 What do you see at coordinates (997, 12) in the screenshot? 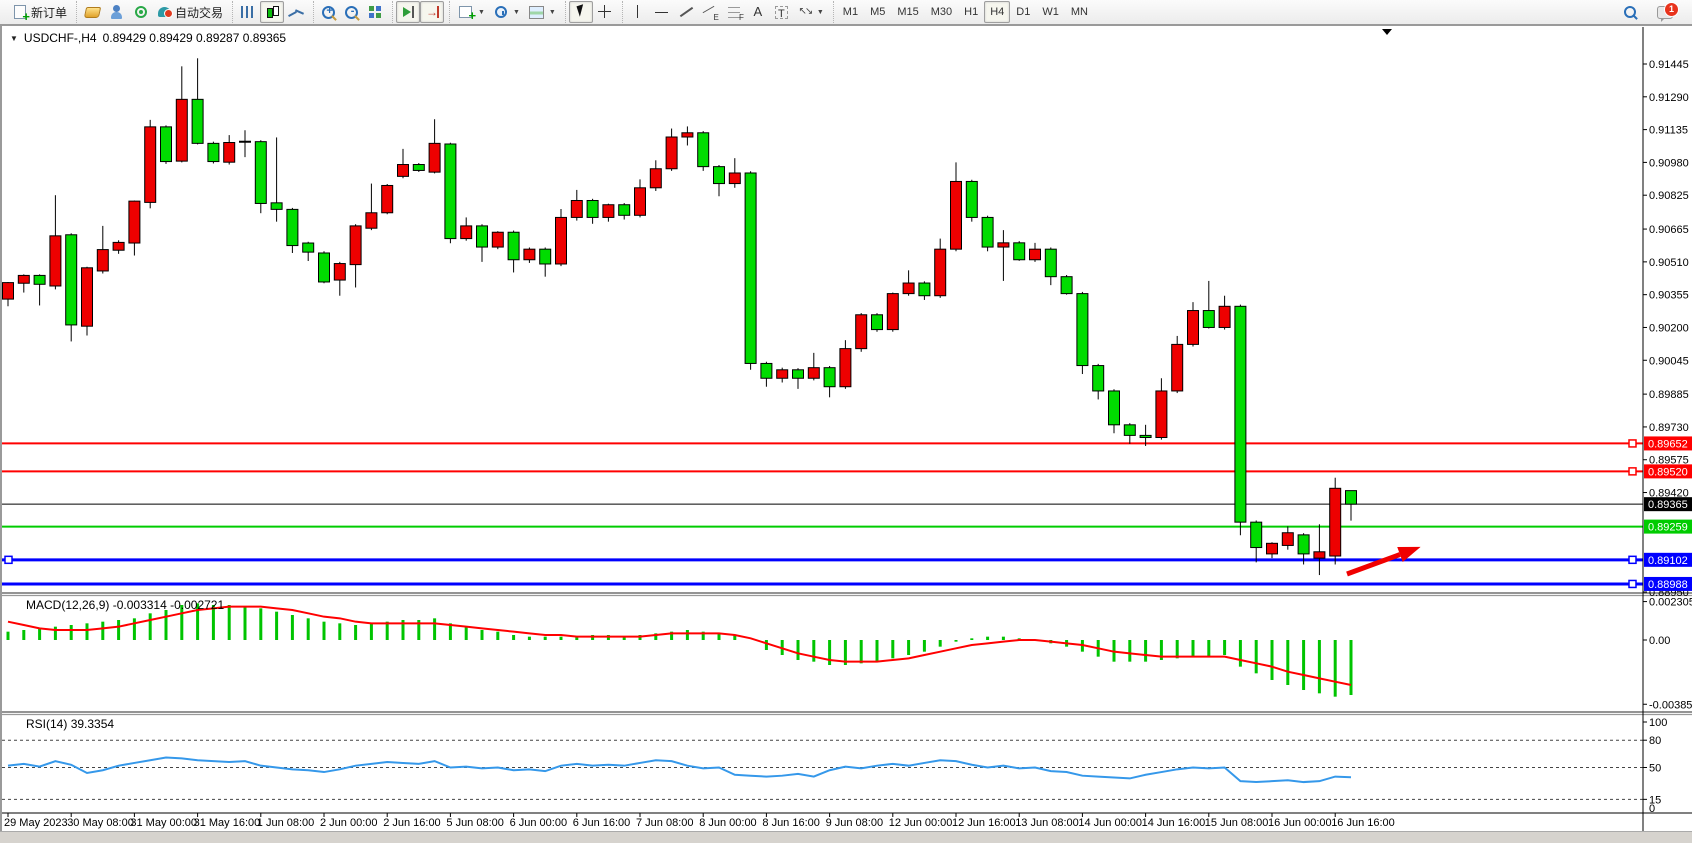
I see `timeframe-h4: H4` at bounding box center [997, 12].